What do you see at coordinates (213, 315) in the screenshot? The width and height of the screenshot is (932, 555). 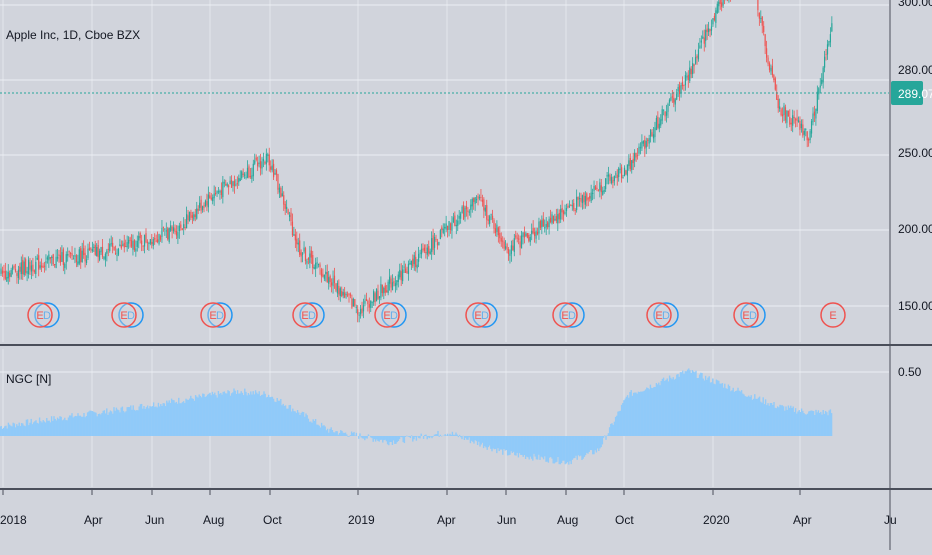 I see `earnings-marker-circle` at bounding box center [213, 315].